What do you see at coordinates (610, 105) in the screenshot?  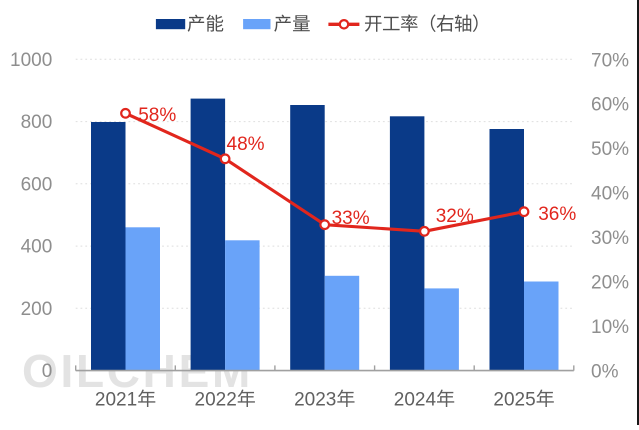 I see `svg-text: 60%` at bounding box center [610, 105].